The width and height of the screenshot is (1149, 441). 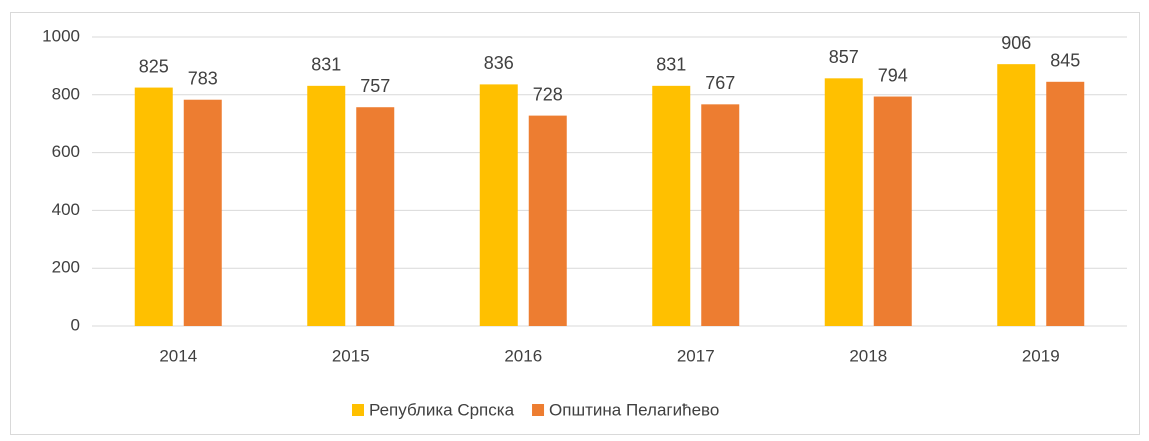 I want to click on x-tick-label: 2017, so click(x=696, y=355).